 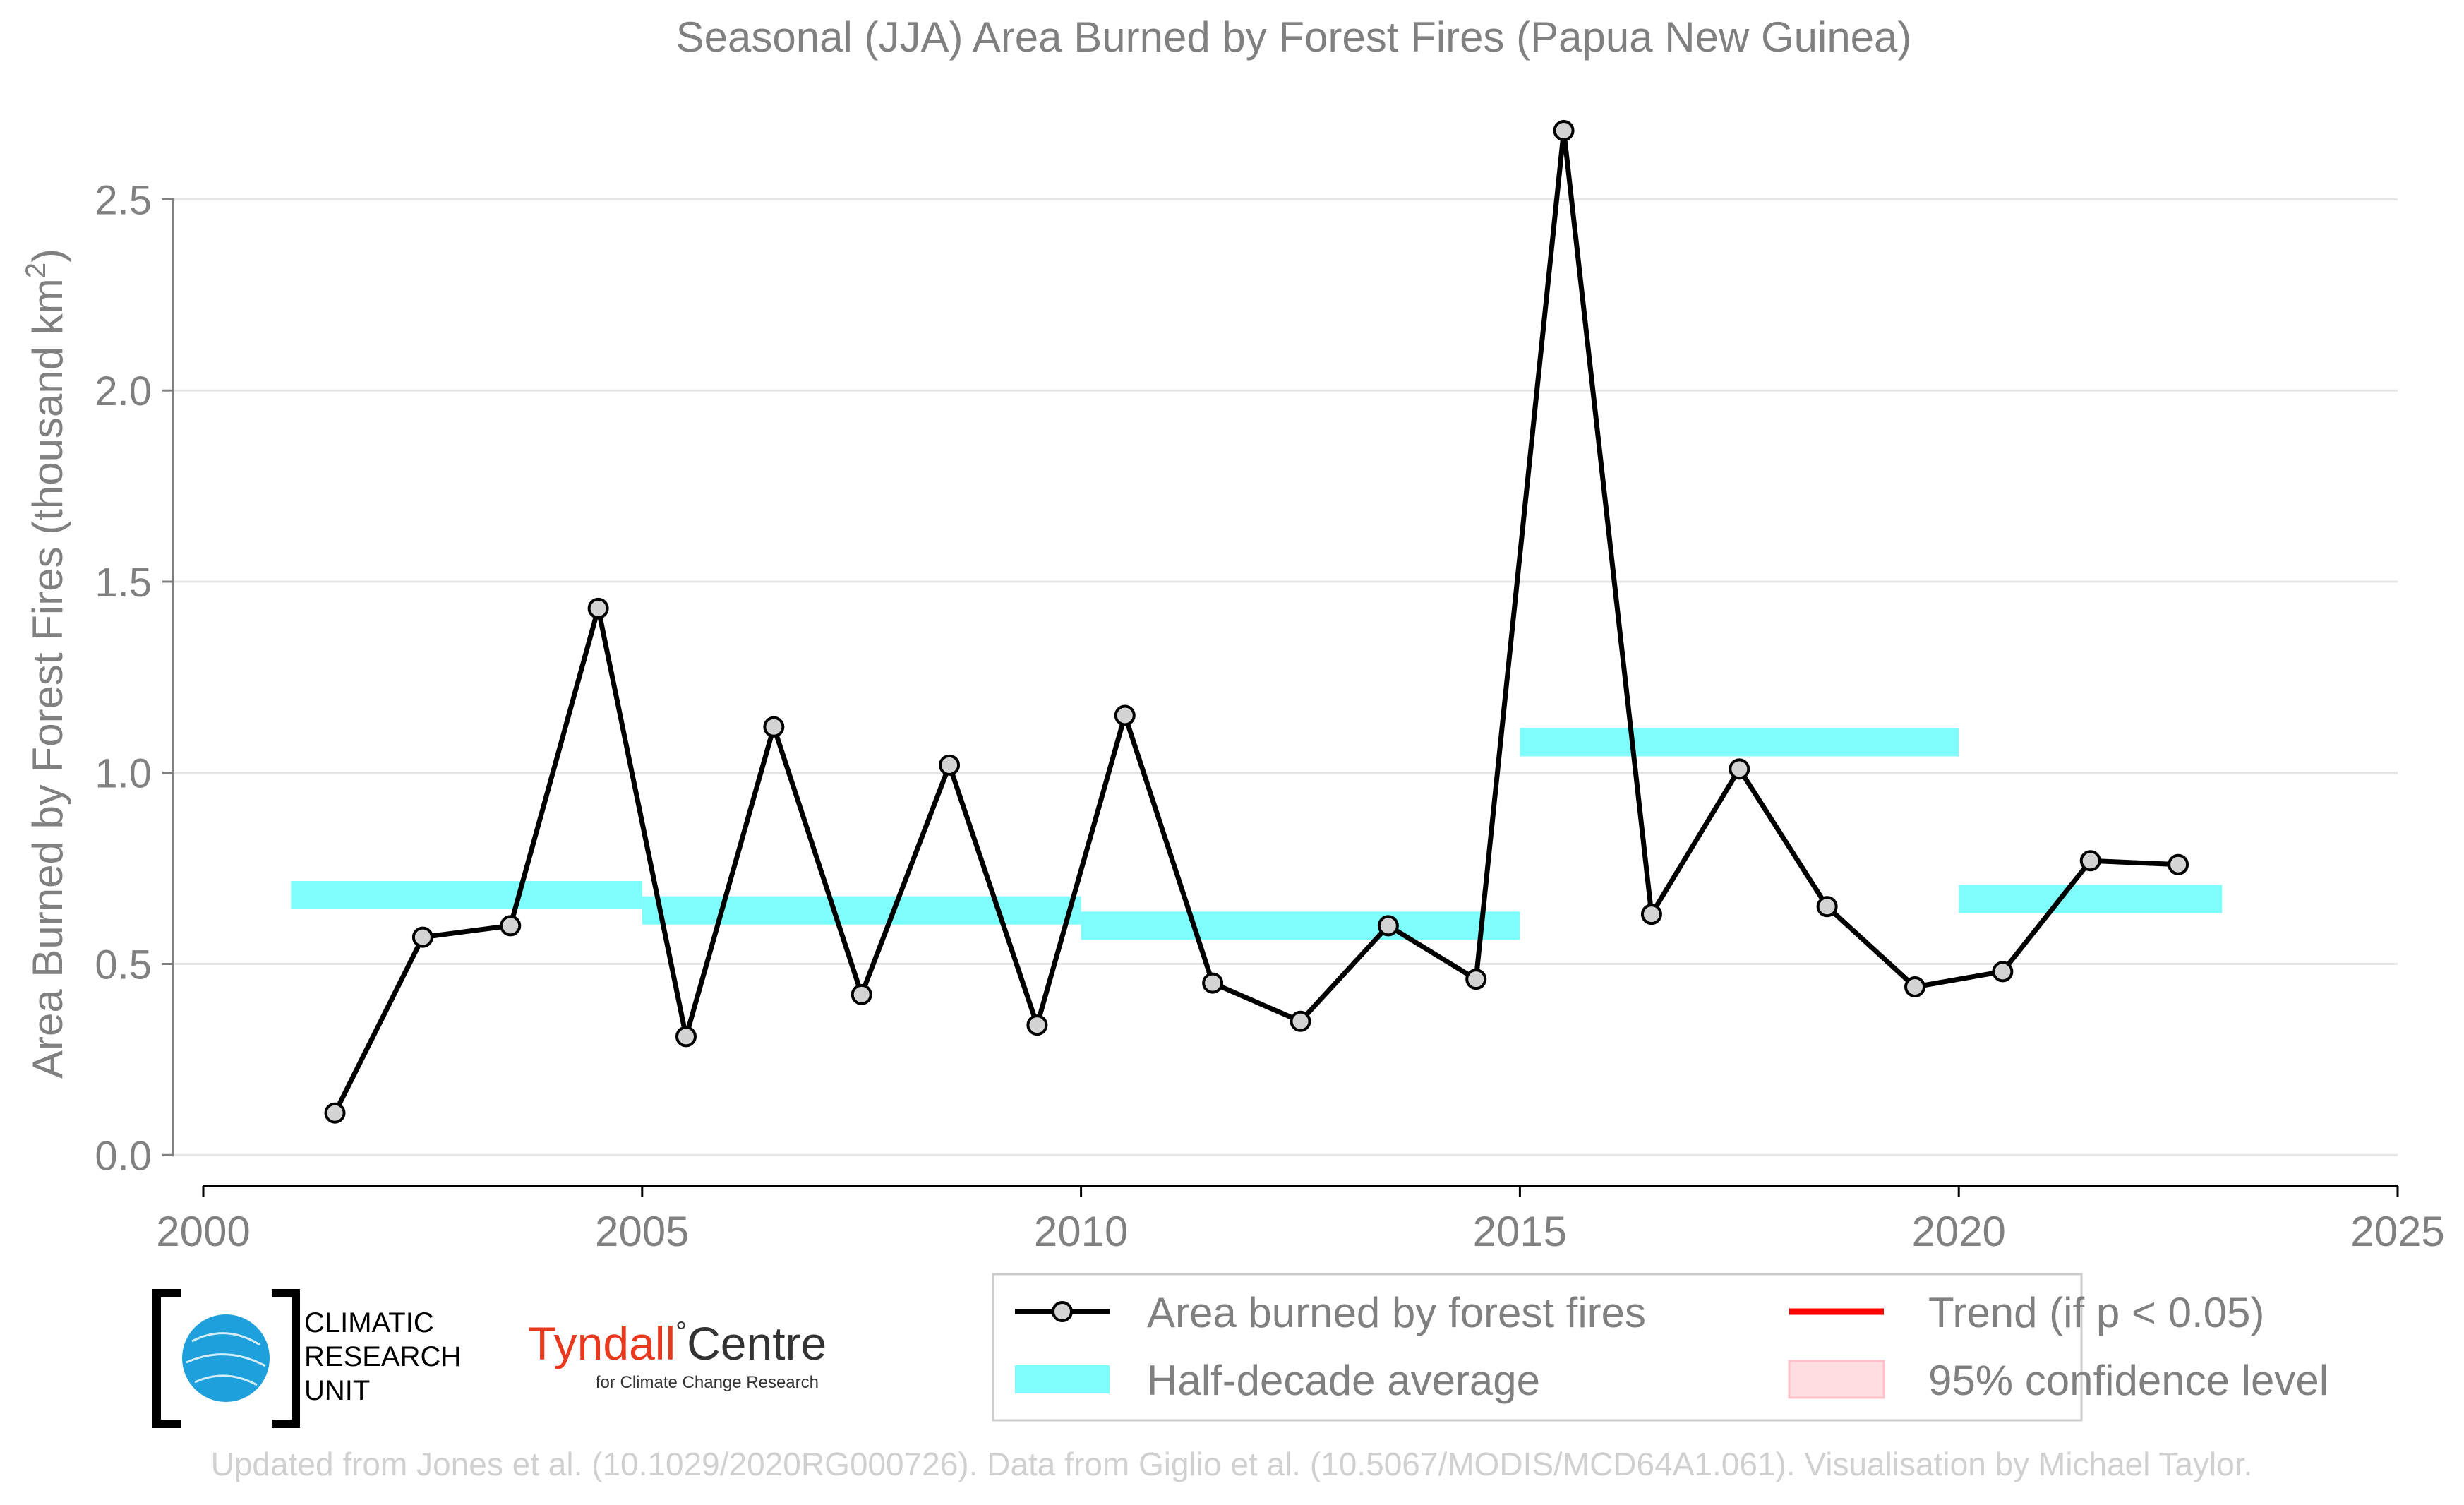 I want to click on y-axis-title-close: ), so click(x=47, y=255).